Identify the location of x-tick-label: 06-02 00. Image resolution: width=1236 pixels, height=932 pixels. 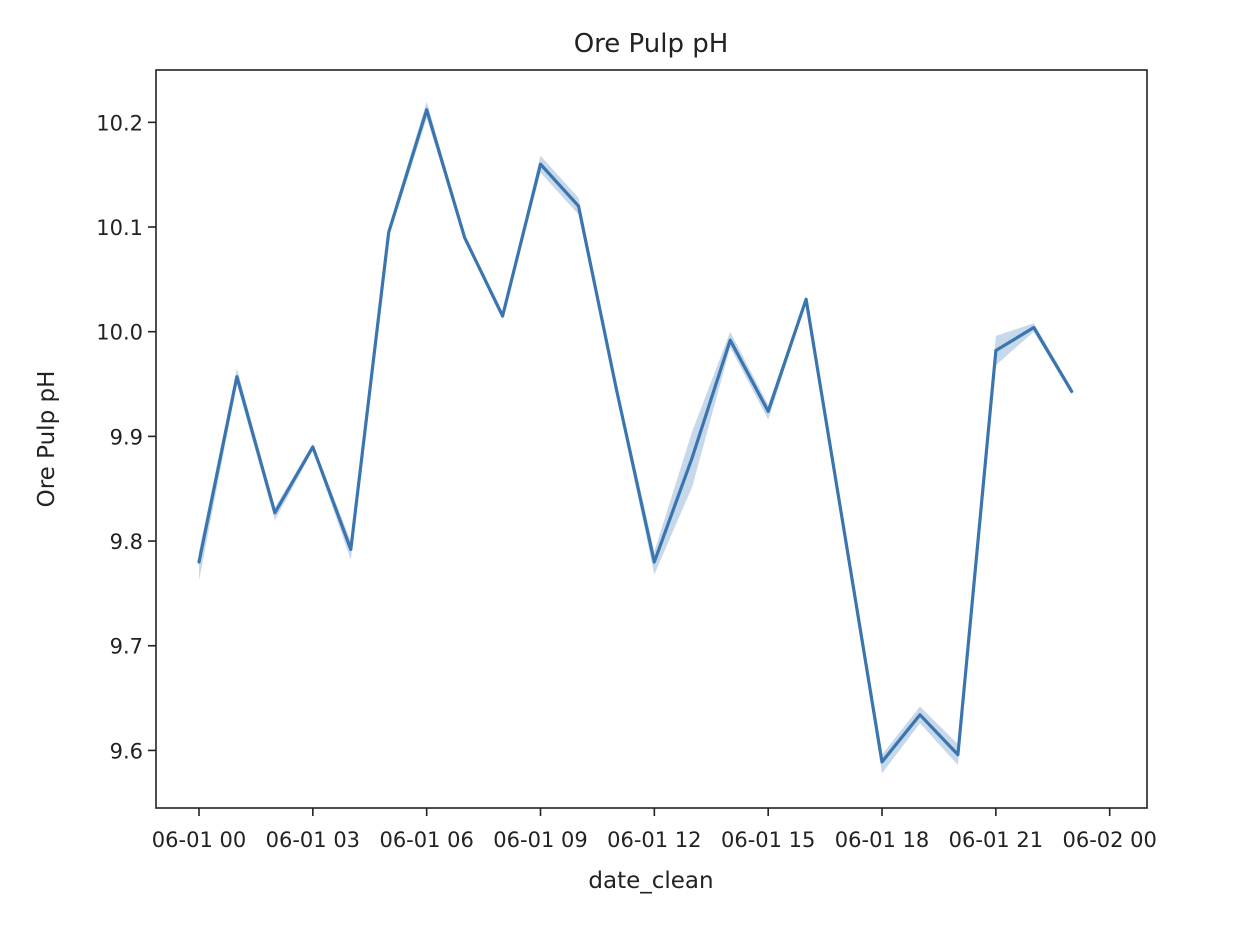
(1109, 840).